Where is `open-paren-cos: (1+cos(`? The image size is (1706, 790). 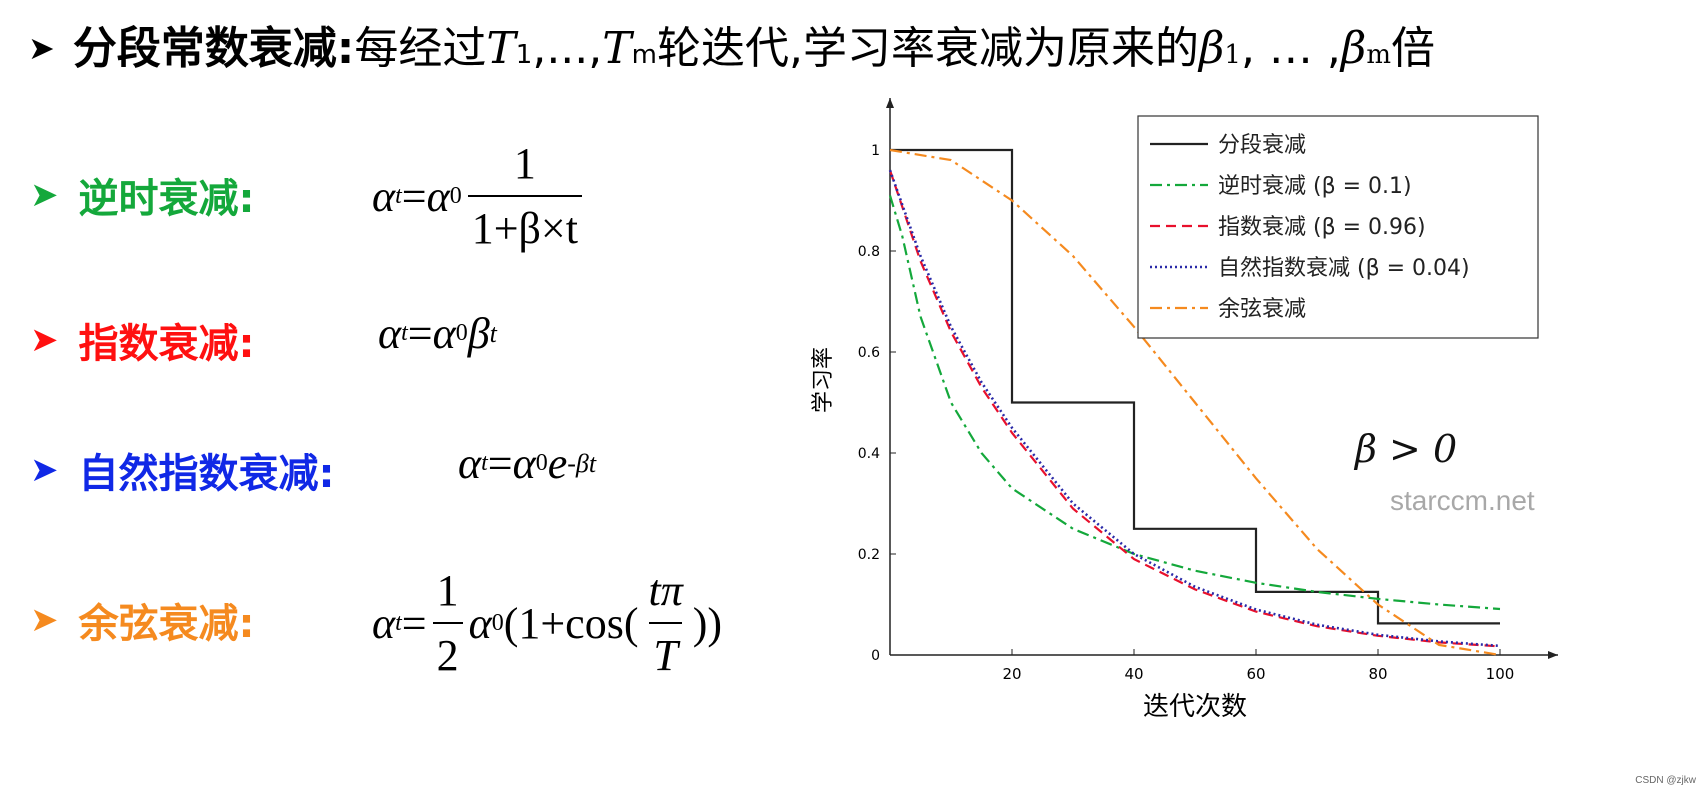
open-paren-cos: (1+cos( is located at coordinates (571, 623).